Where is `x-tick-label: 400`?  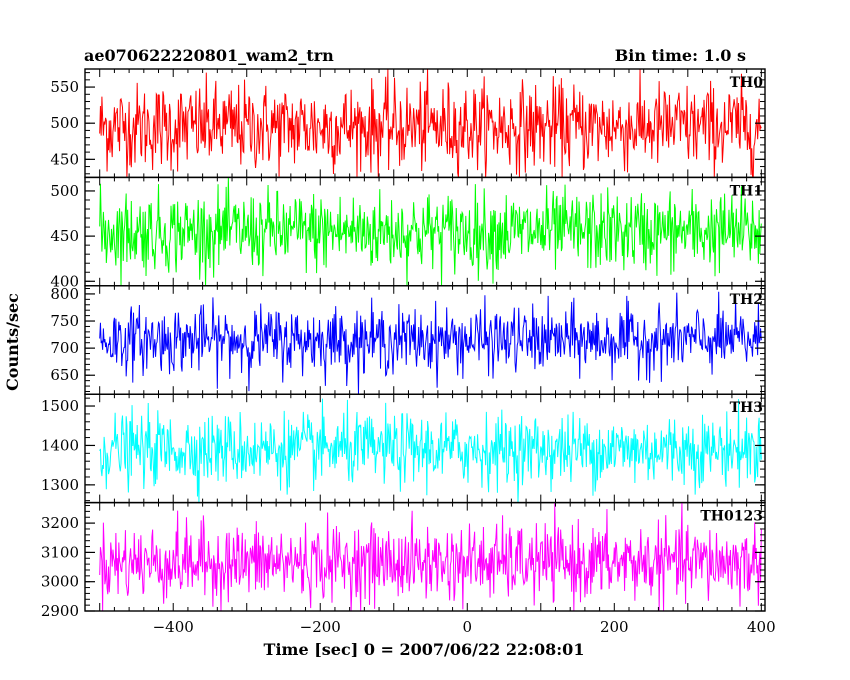
x-tick-label: 400 is located at coordinates (761, 627).